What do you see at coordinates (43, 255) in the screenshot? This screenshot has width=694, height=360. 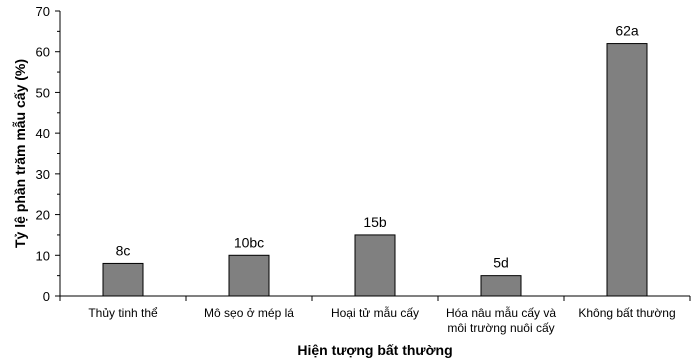 I see `y-tick-label: 10` at bounding box center [43, 255].